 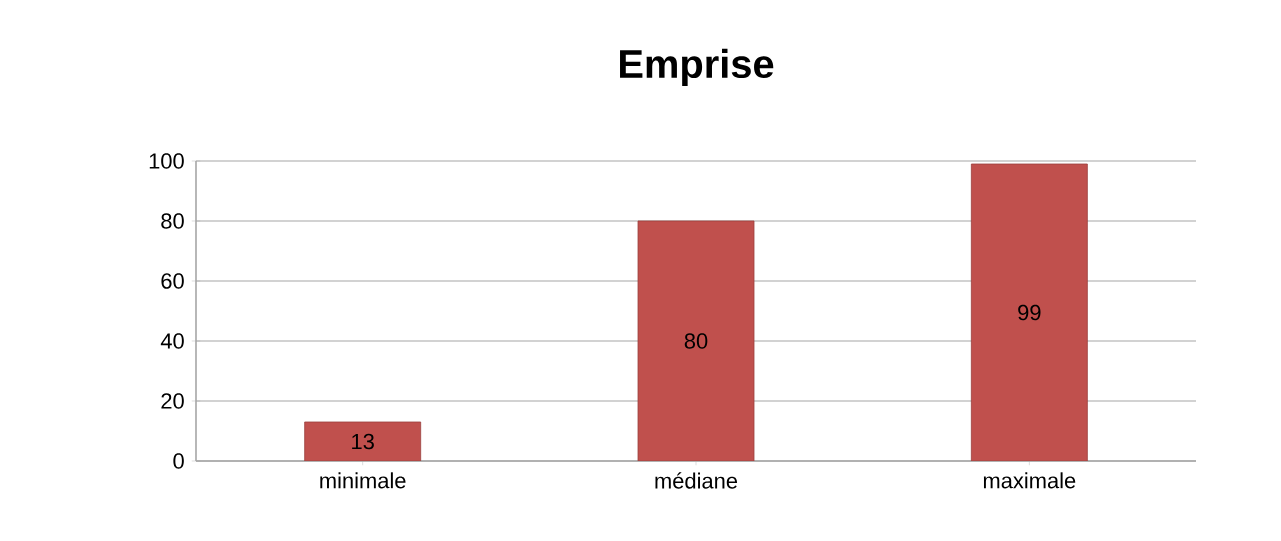 I want to click on data-label: 80, so click(x=696, y=341).